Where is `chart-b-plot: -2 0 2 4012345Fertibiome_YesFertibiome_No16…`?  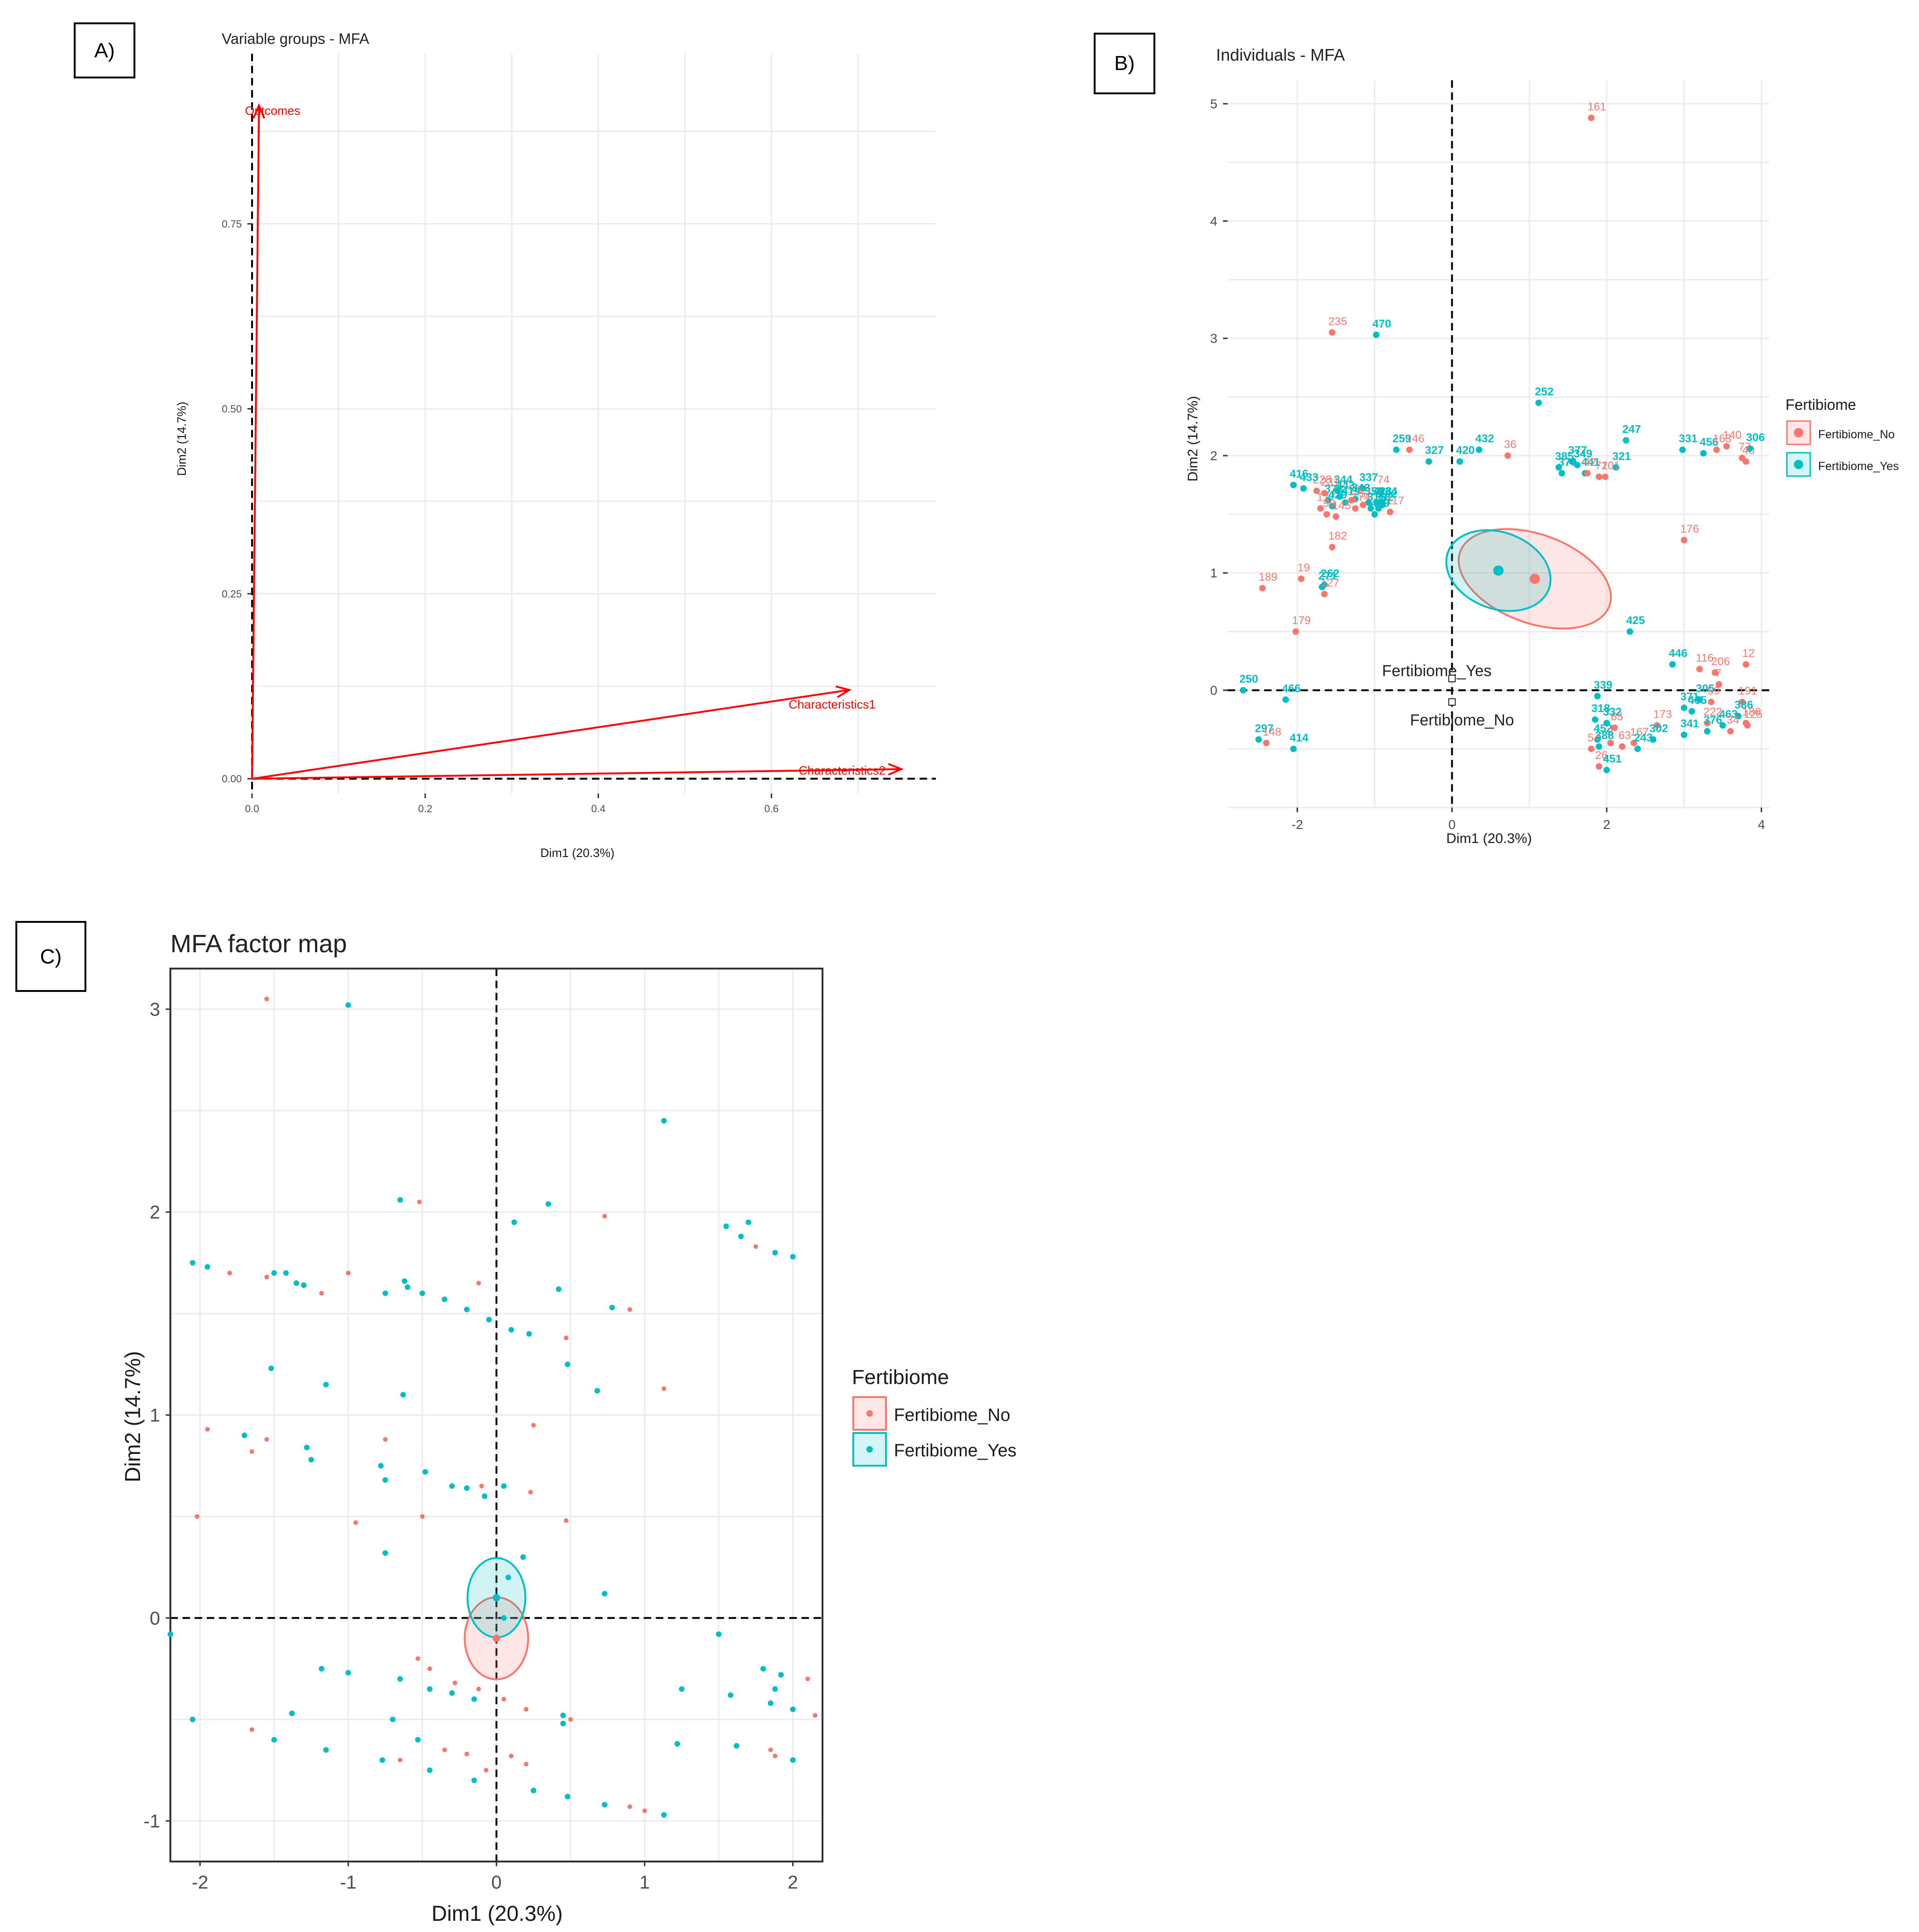
chart-b-plot: -2 0 2 4012345Fertibiome_YesFertibiome_No16… is located at coordinates (1489, 456).